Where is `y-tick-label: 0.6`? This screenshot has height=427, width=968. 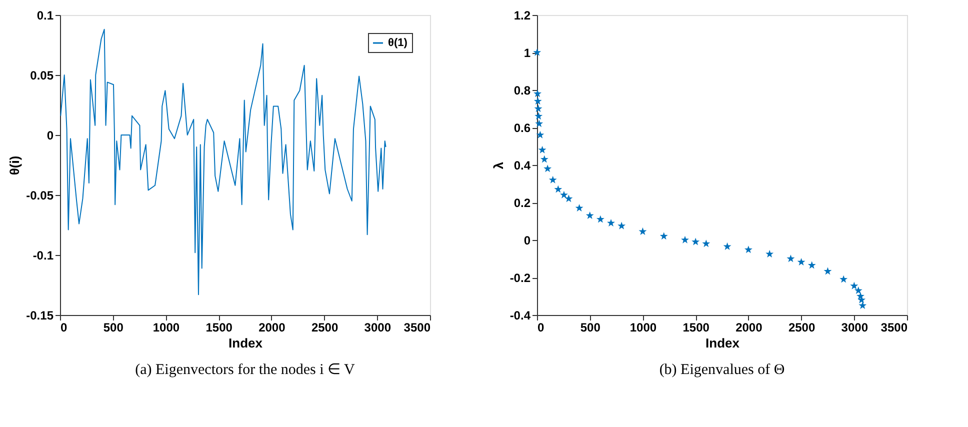
y-tick-label: 0.6 is located at coordinates (522, 128).